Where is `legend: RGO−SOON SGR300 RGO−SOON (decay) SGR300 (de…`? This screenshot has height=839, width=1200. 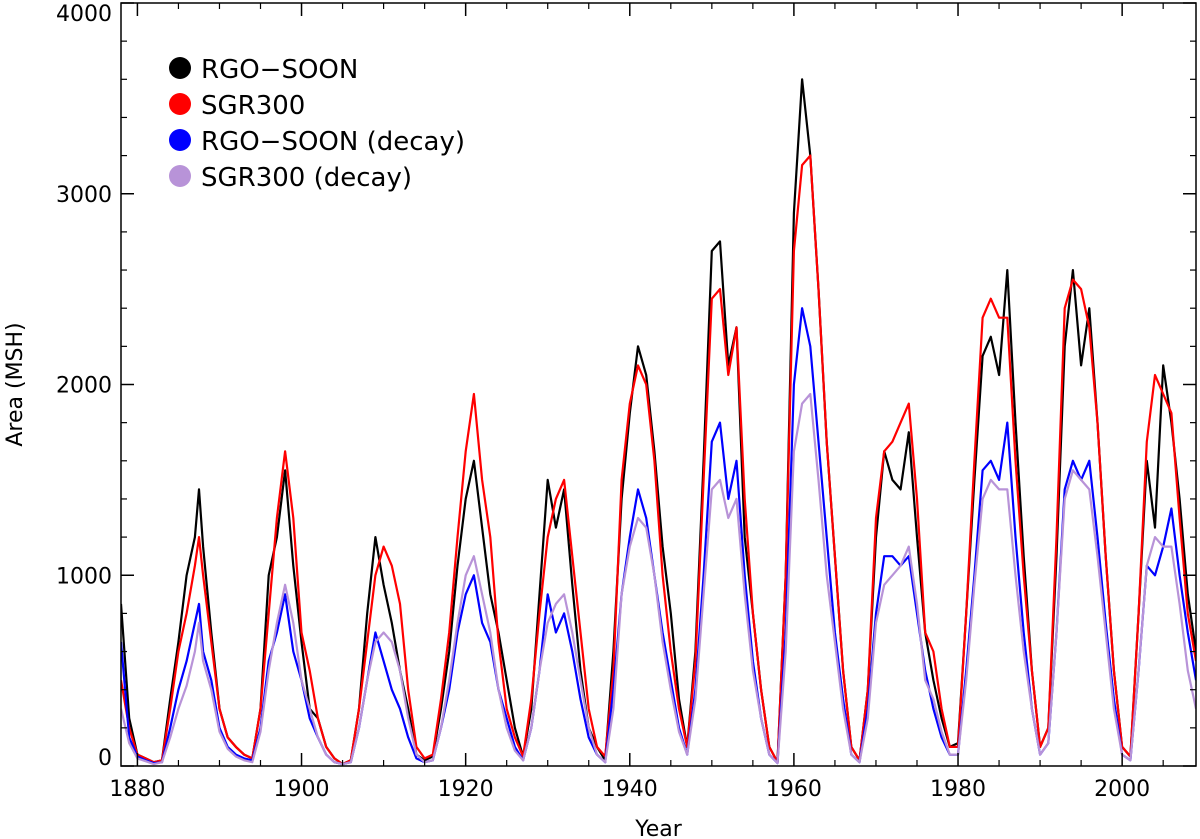 legend: RGO−SOON SGR300 RGO−SOON (decay) SGR300 (de… is located at coordinates (317, 124).